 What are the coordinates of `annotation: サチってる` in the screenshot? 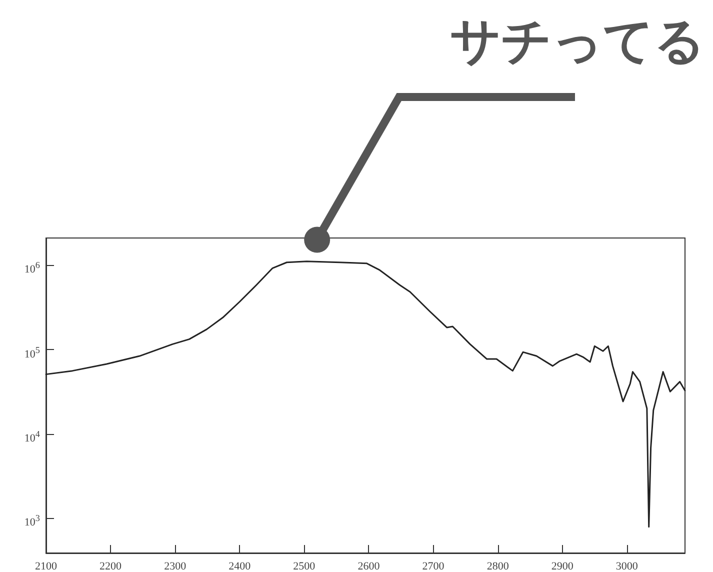 It's located at (577, 41).